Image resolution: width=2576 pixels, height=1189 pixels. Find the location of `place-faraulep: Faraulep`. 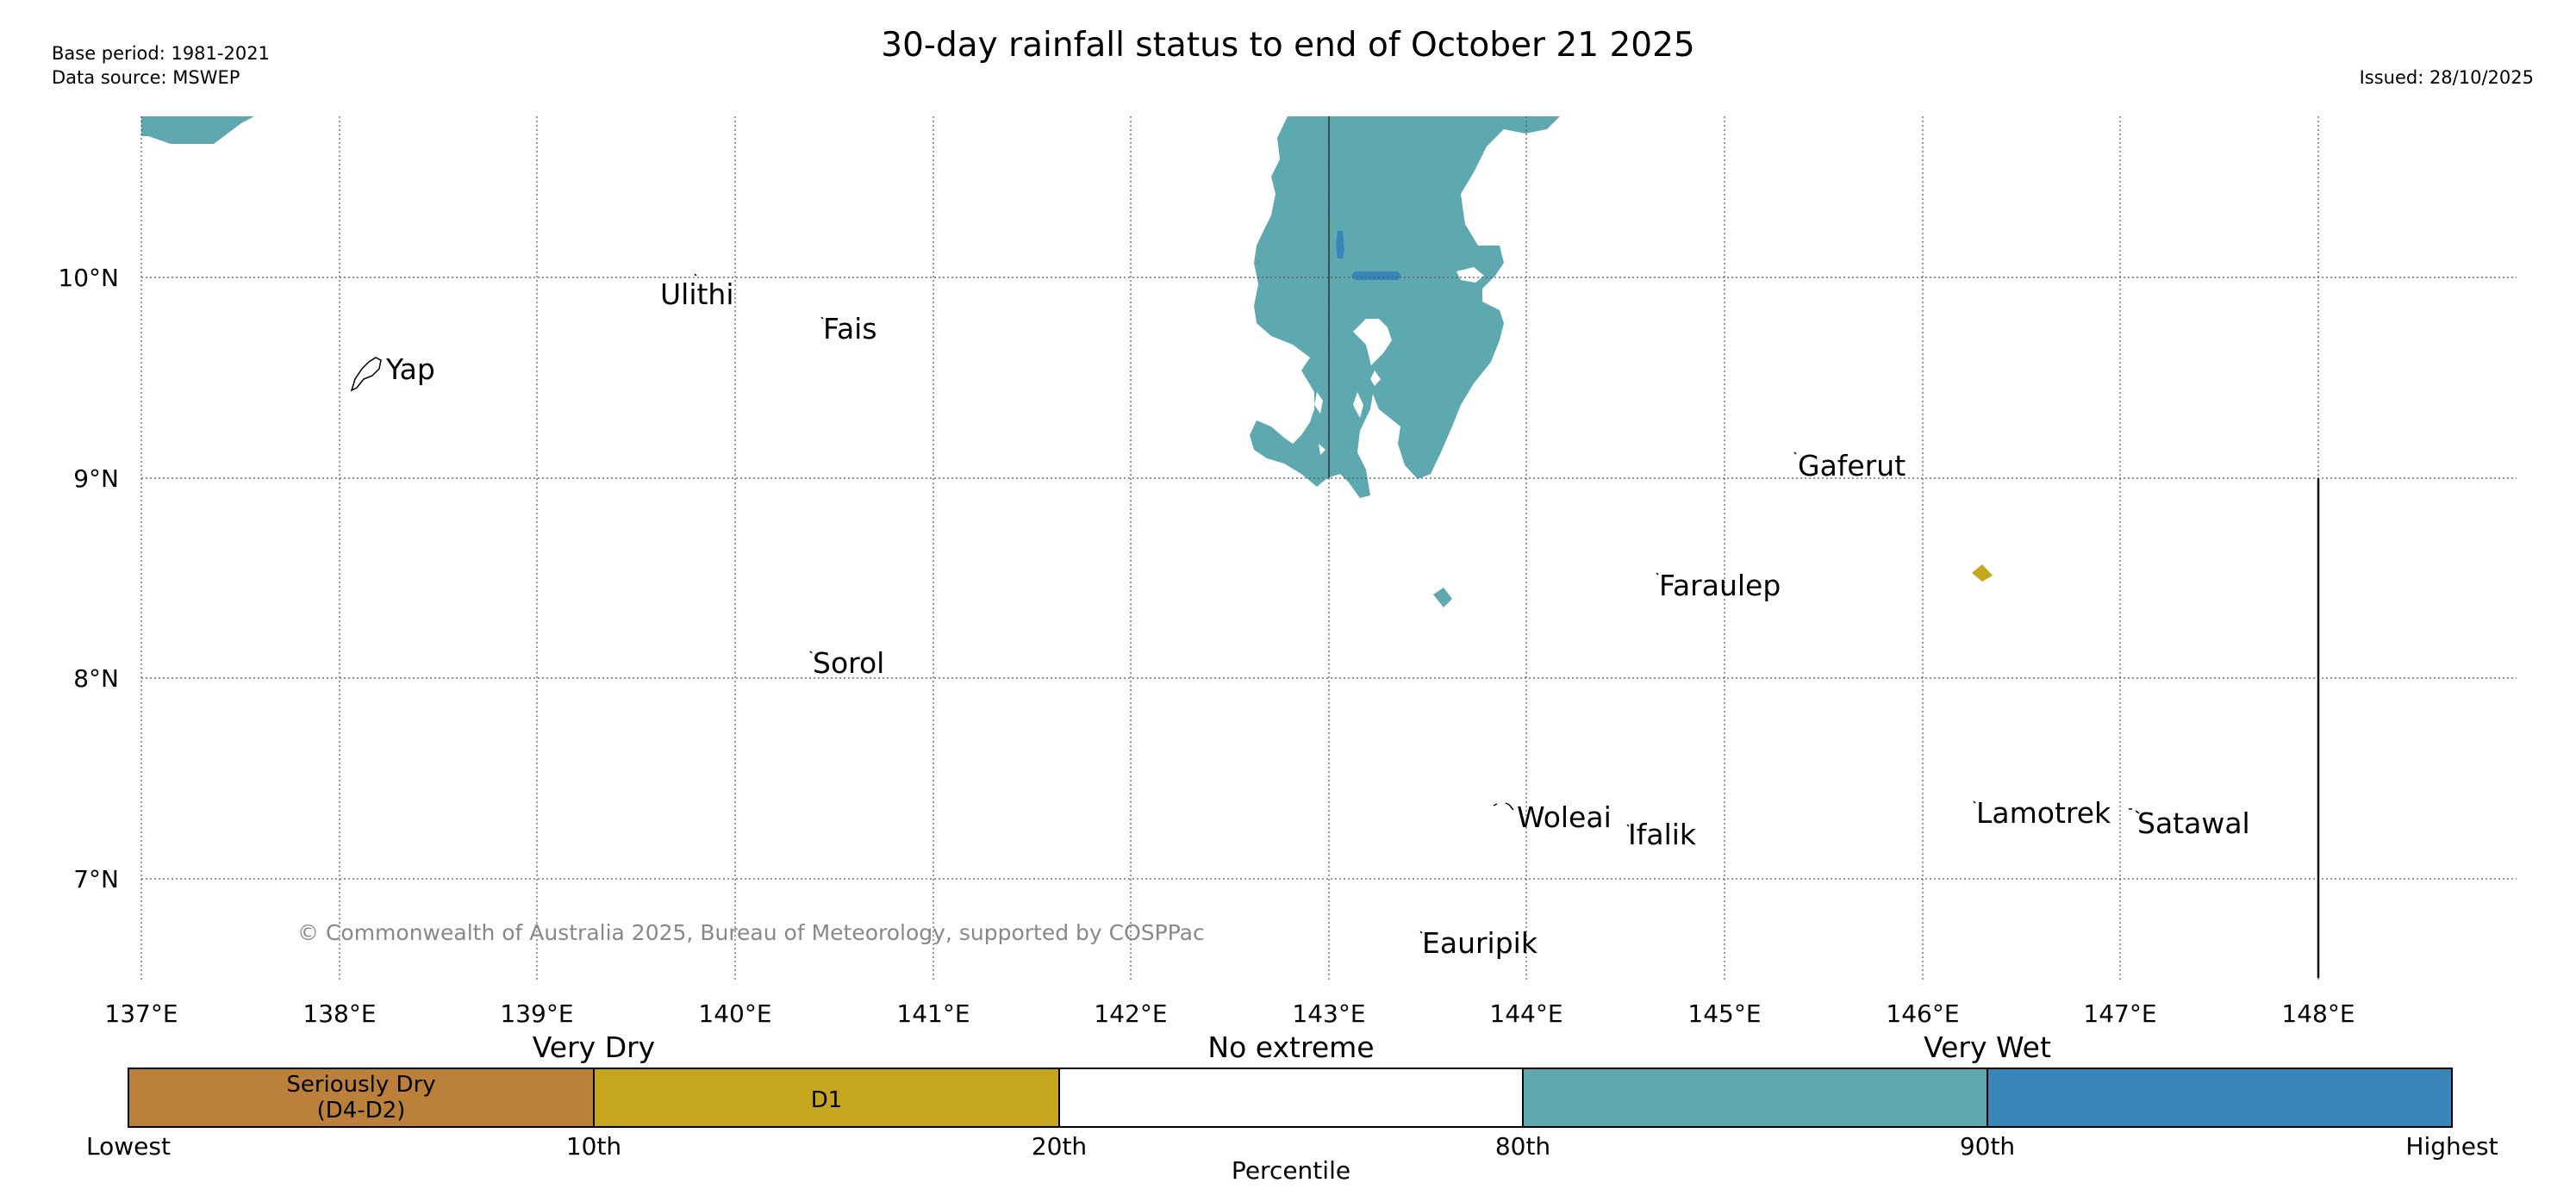

place-faraulep: Faraulep is located at coordinates (1720, 585).